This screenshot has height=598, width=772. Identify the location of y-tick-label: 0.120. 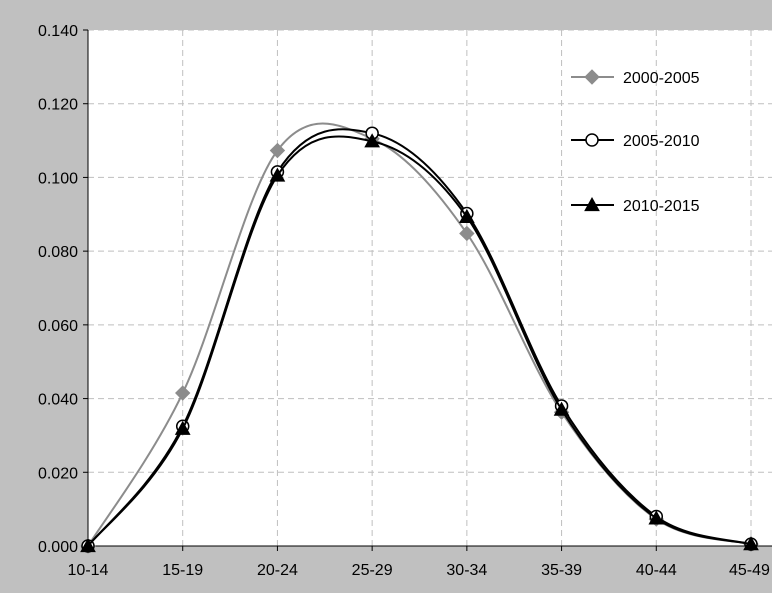
(58, 105).